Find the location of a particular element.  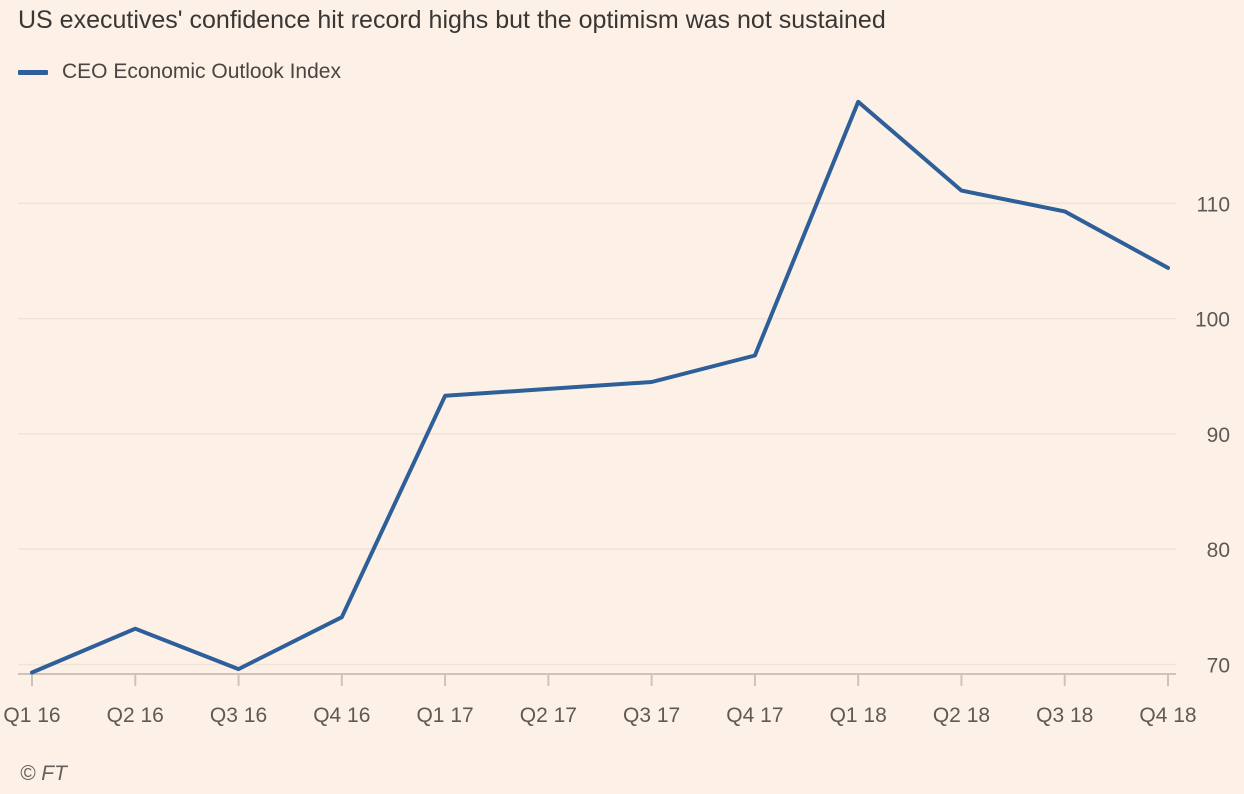

x-tick-label: Q2 18 is located at coordinates (961, 715).